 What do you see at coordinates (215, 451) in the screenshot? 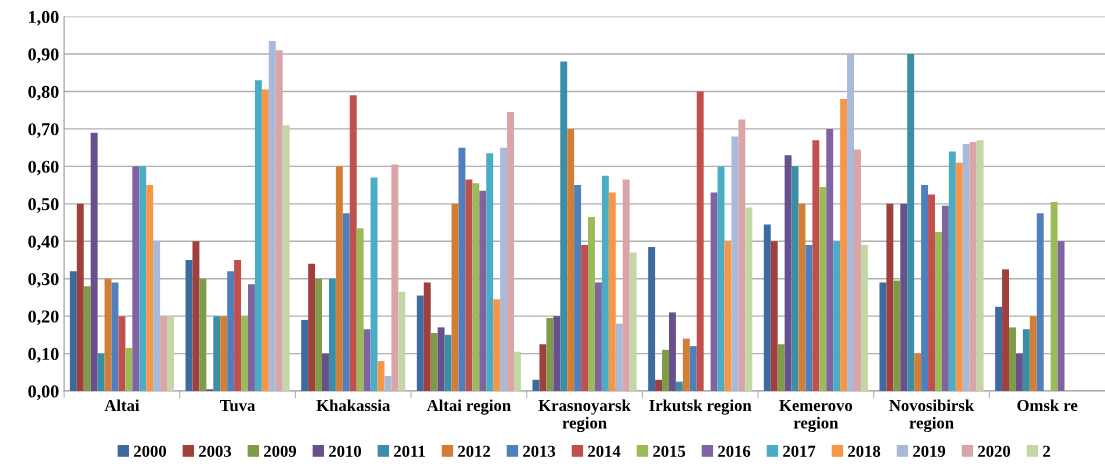
I see `legend-label: 2003` at bounding box center [215, 451].